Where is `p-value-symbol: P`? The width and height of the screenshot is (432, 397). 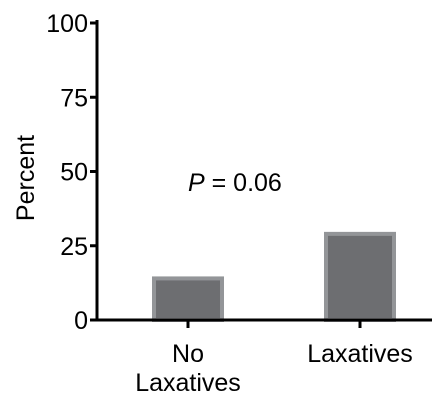 p-value-symbol: P is located at coordinates (196, 183).